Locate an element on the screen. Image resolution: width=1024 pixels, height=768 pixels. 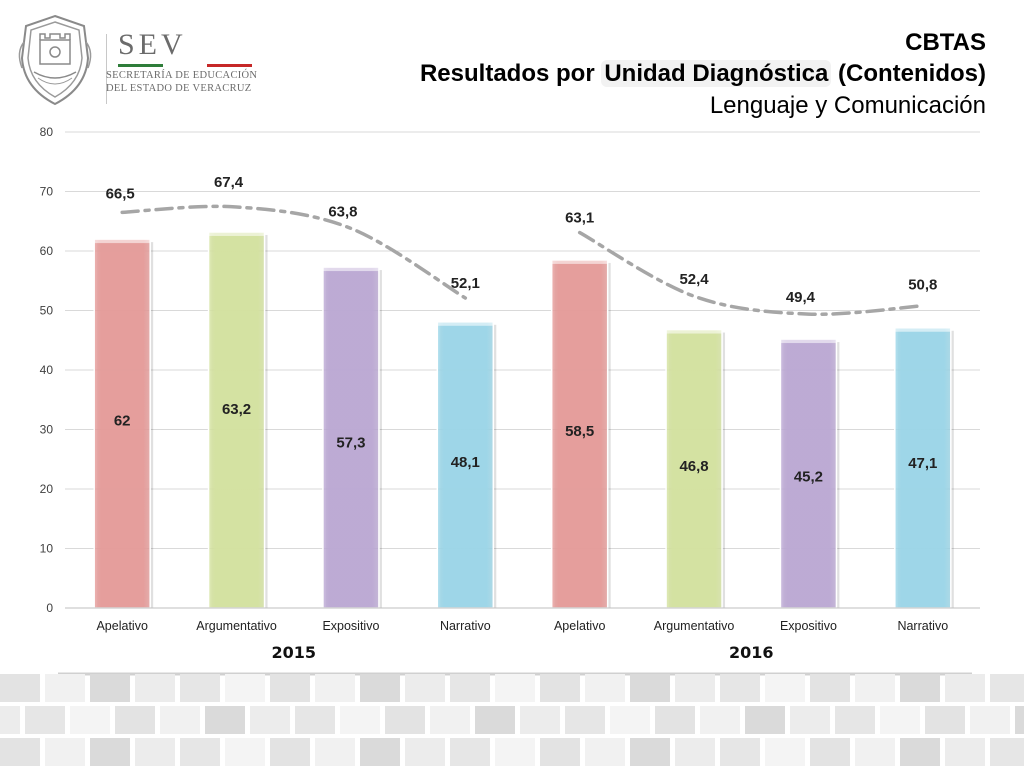
group-year-label: 2016 is located at coordinates (751, 652).